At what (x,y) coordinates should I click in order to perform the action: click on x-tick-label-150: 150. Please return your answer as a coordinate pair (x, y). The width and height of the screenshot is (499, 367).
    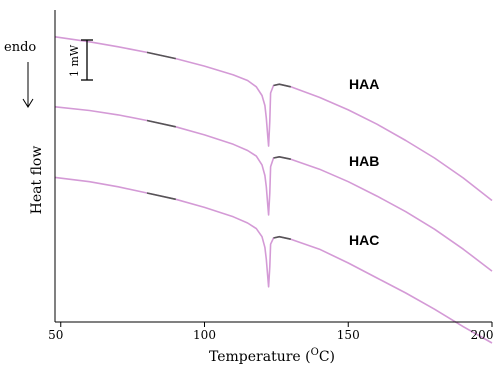
    Looking at the image, I should click on (348, 335).